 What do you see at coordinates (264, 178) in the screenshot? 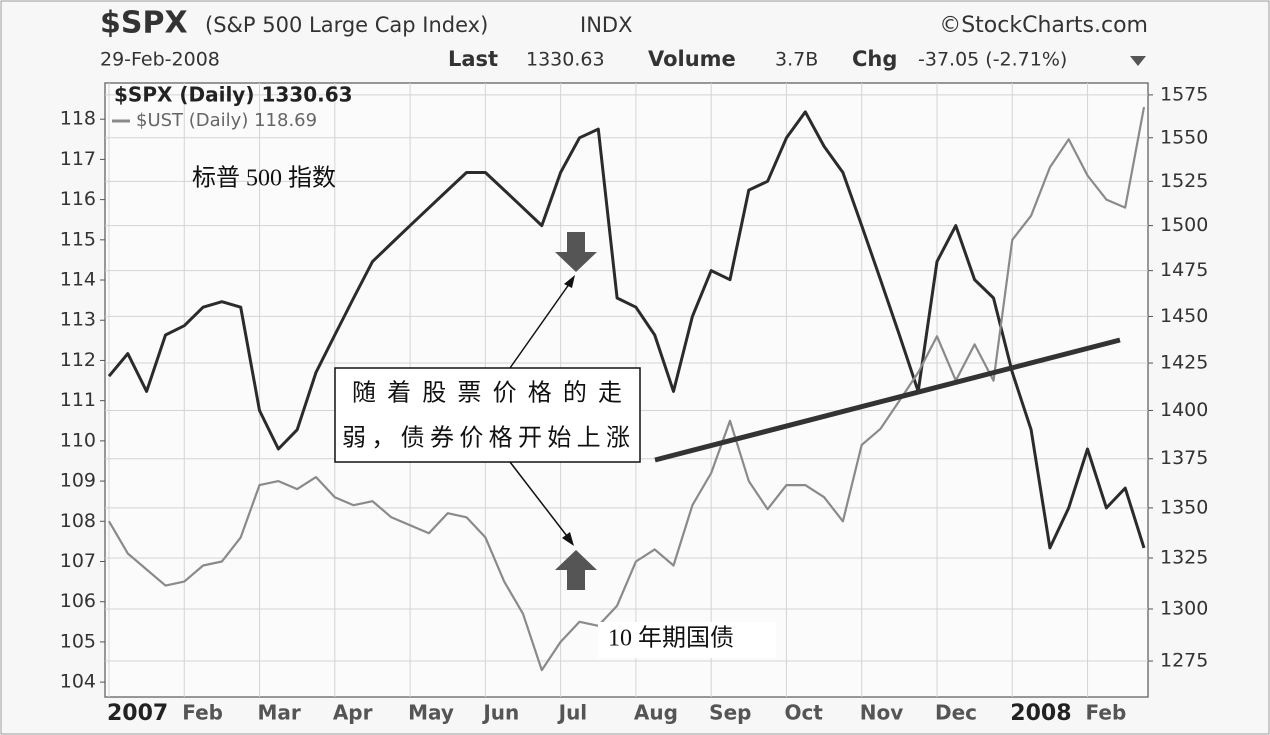
I see `annotation: 标普 500 指数` at bounding box center [264, 178].